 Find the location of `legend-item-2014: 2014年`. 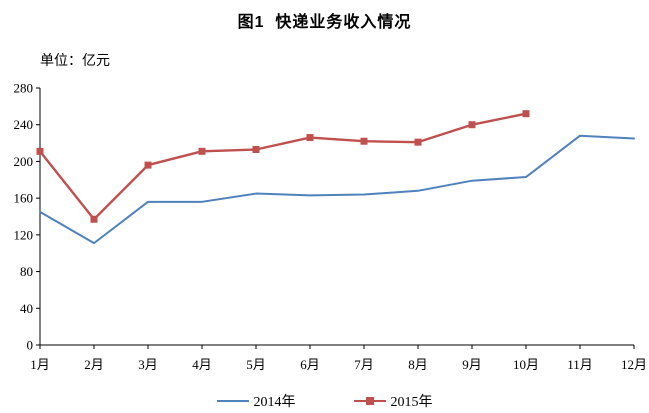

legend-item-2014: 2014年 is located at coordinates (256, 401).